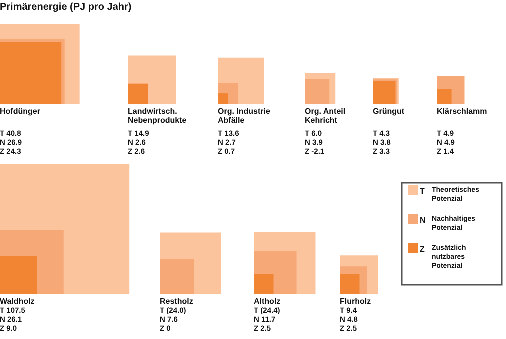 The width and height of the screenshot is (506, 339). I want to click on category-label: Grüngut, so click(389, 111).